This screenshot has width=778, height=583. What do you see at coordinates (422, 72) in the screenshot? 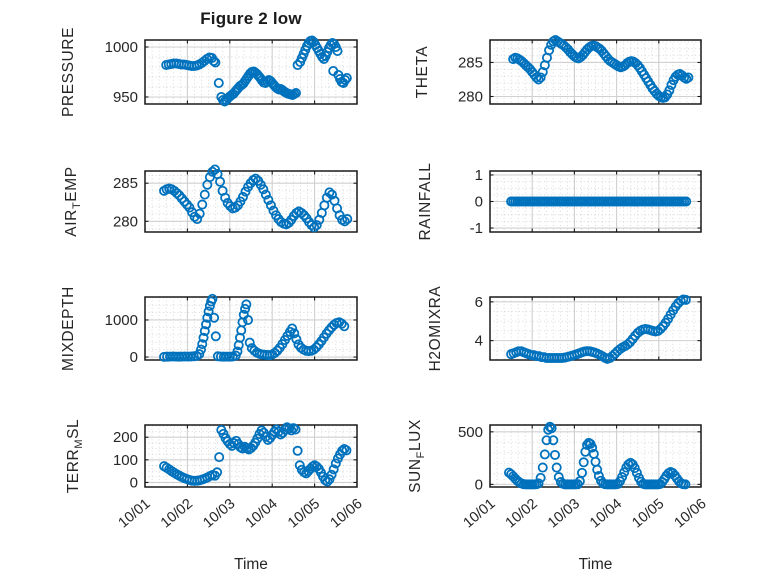
I see `y-axis-label: THETA` at bounding box center [422, 72].